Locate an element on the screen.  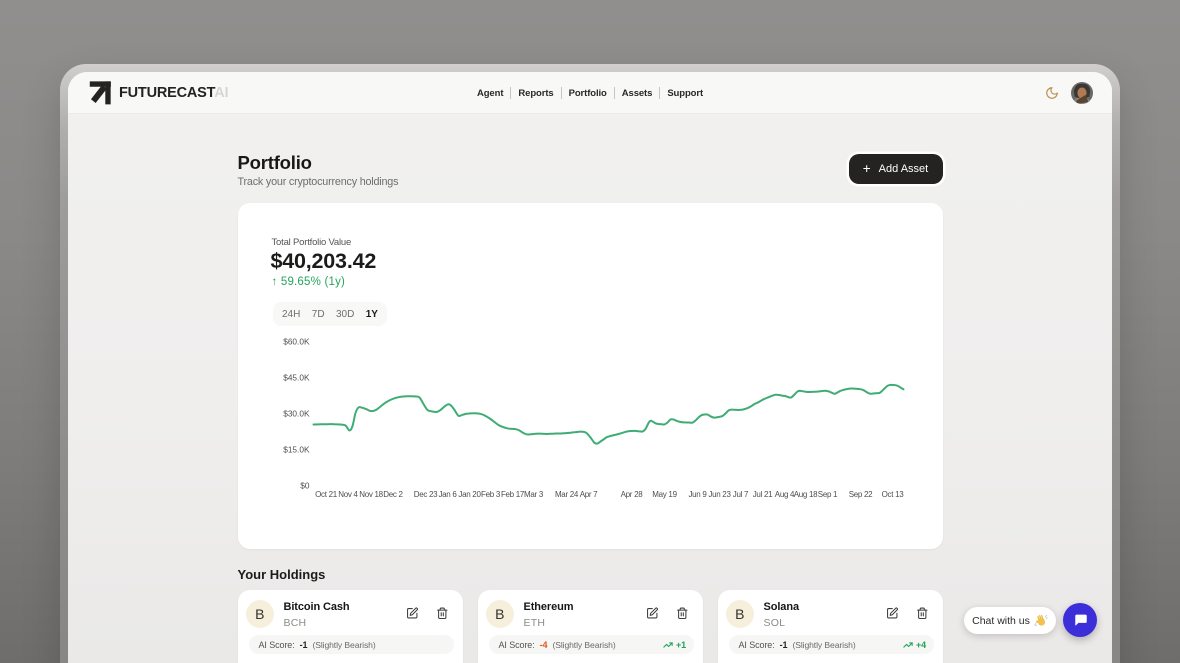
svg-text: Jun 9 is located at coordinates (697, 494).